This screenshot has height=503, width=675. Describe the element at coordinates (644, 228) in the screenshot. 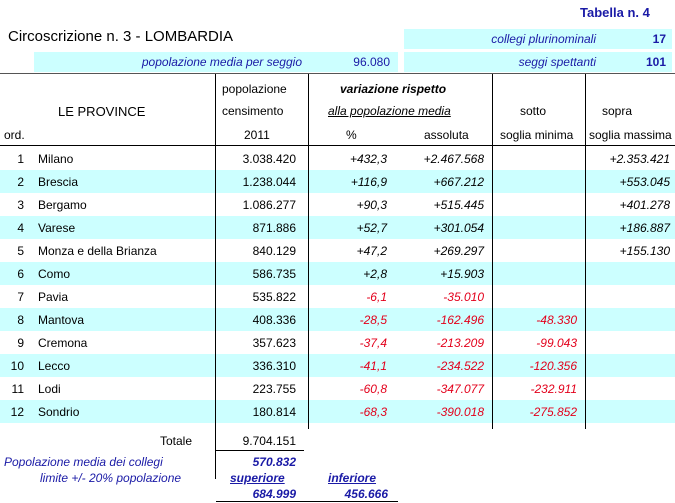

I see `row-over-max: +186.887` at that location.